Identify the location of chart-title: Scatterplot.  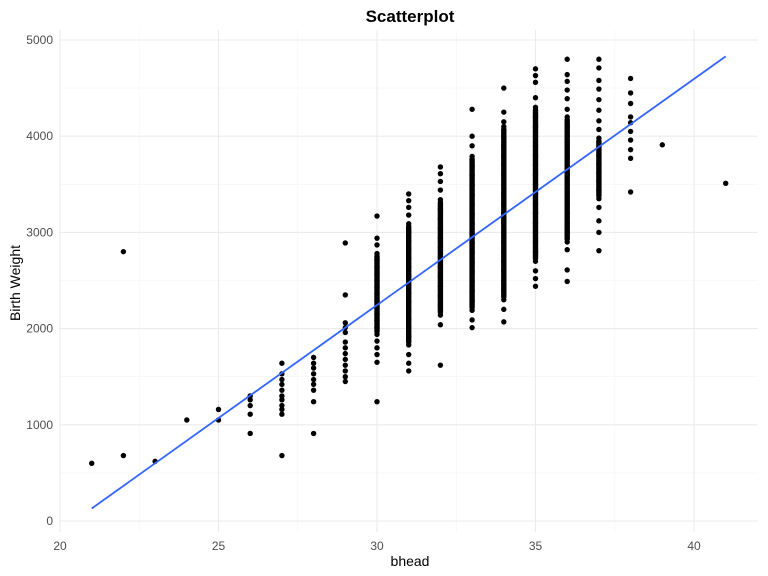
(410, 16).